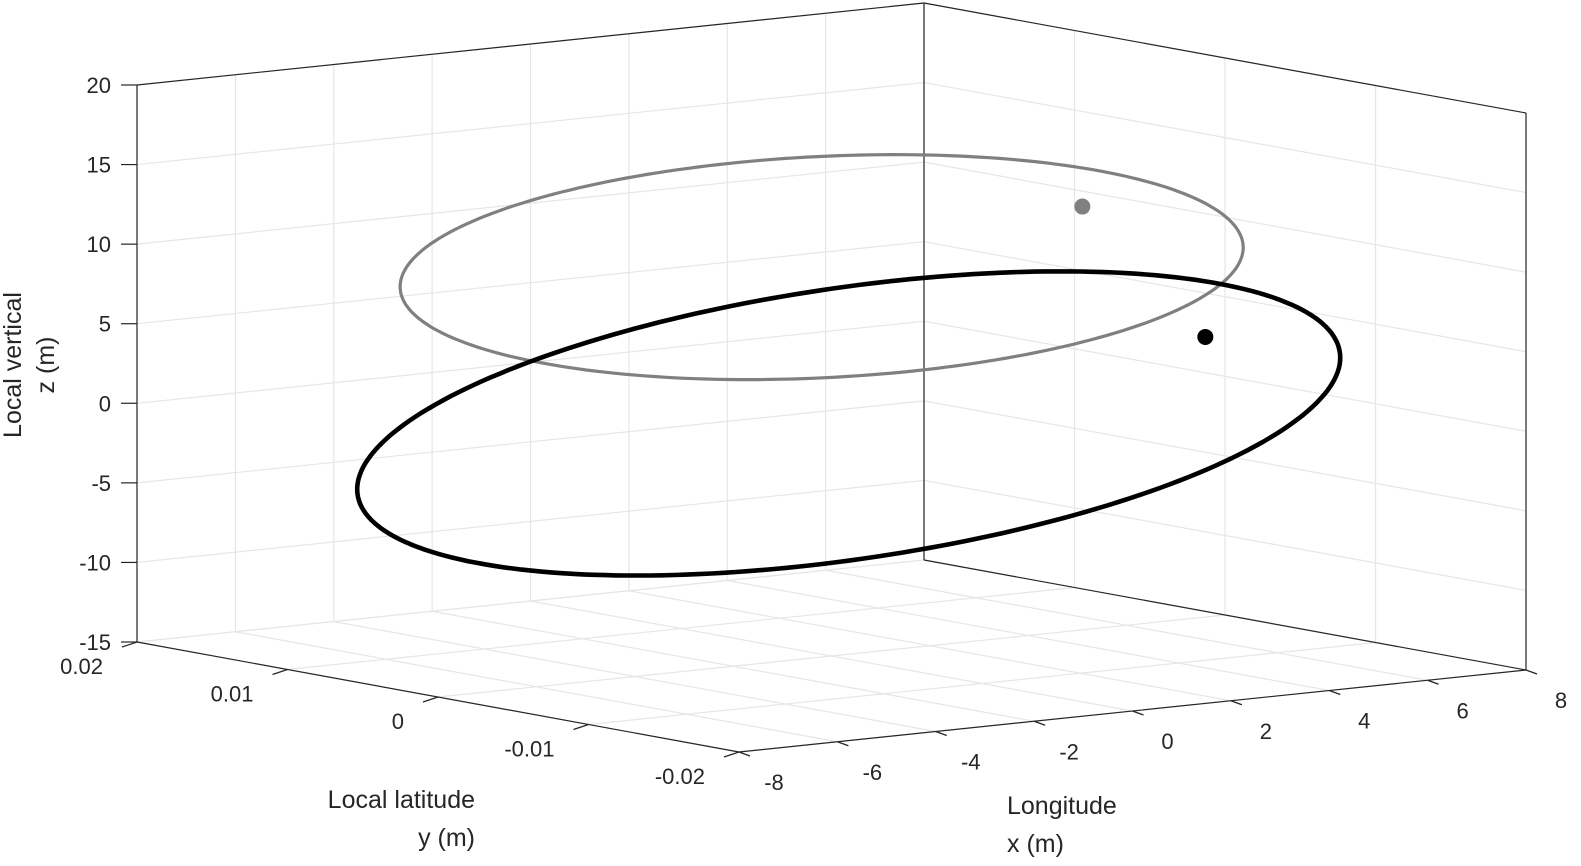 Image resolution: width=1581 pixels, height=866 pixels. What do you see at coordinates (95, 642) in the screenshot?
I see `z-tick-label: -15` at bounding box center [95, 642].